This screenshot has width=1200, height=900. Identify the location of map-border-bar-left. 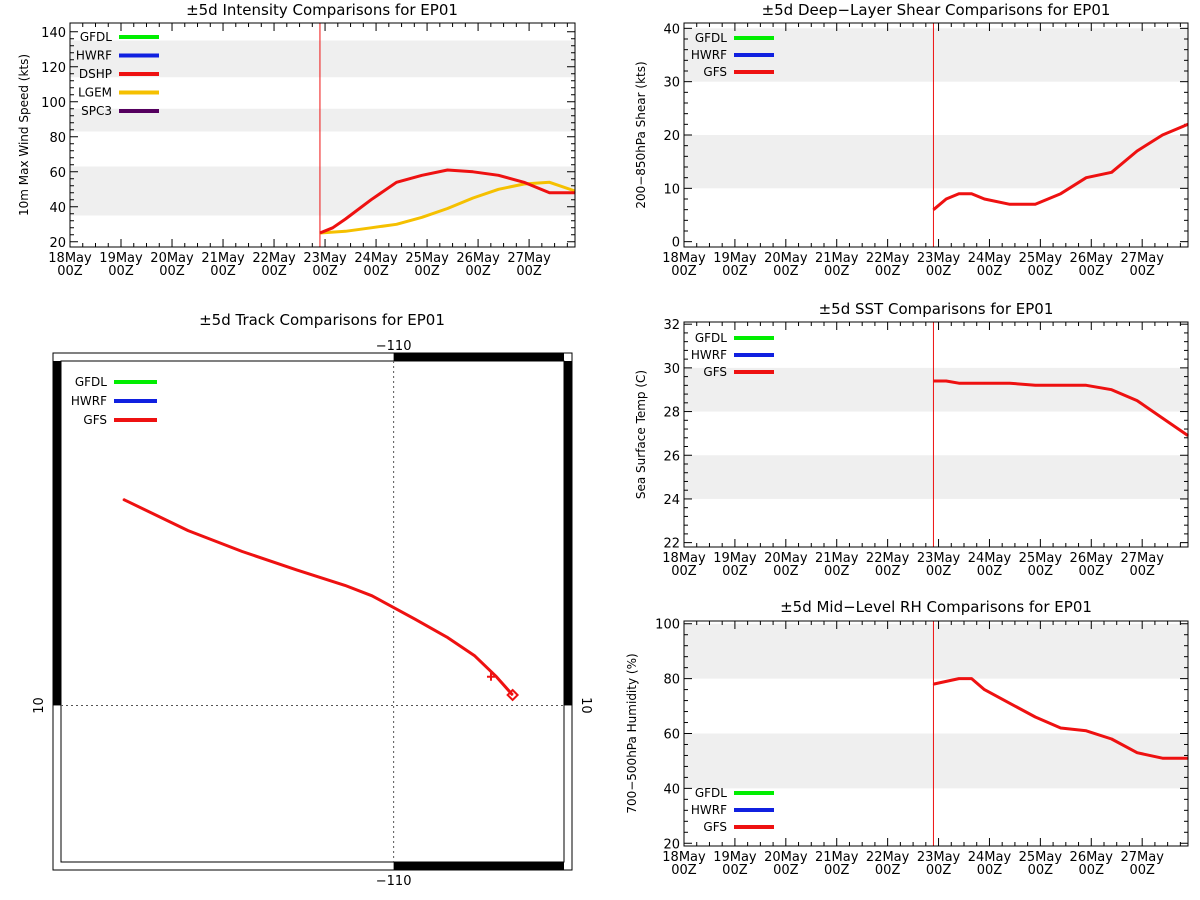
(57, 533).